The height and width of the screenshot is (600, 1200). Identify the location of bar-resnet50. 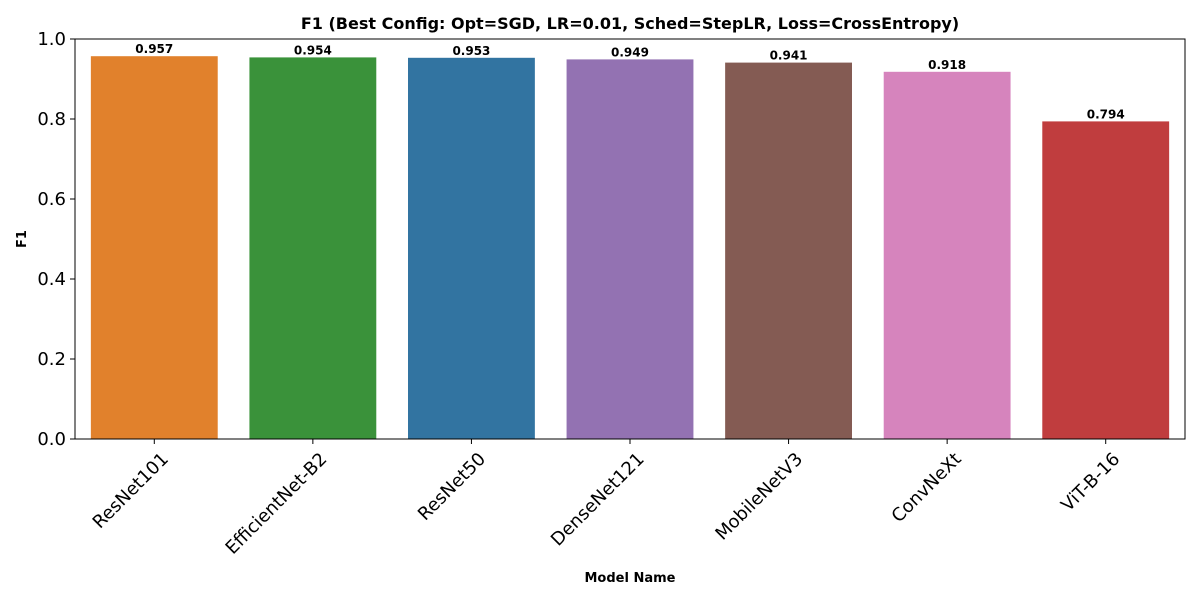
(471, 248).